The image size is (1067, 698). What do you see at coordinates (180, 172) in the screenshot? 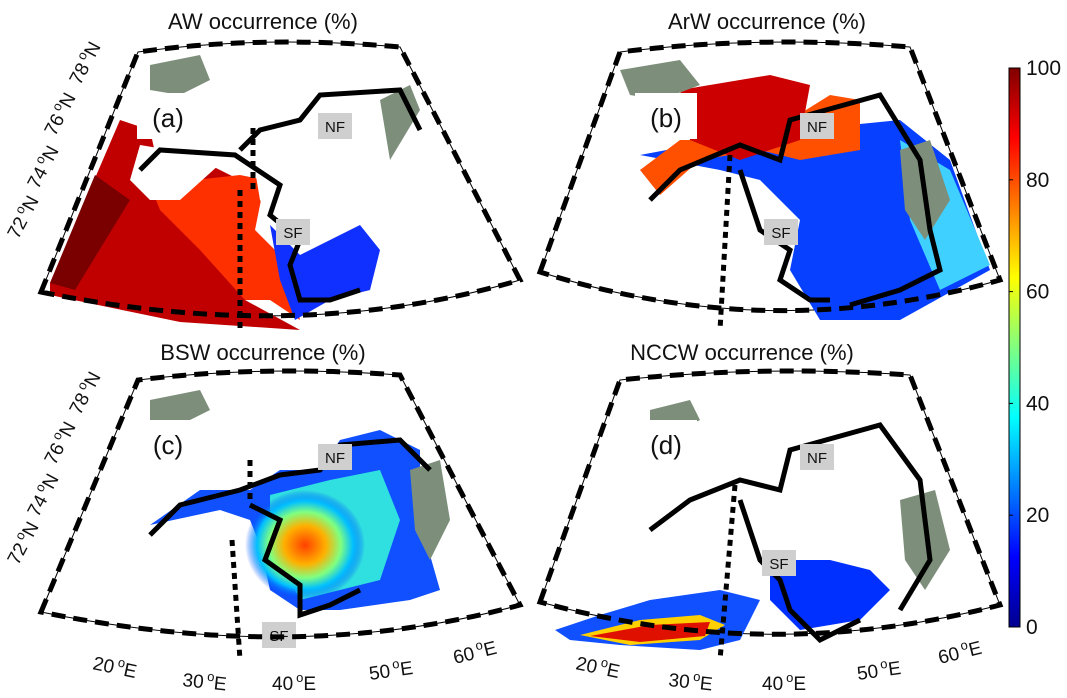
I see `aw-field-clear` at bounding box center [180, 172].